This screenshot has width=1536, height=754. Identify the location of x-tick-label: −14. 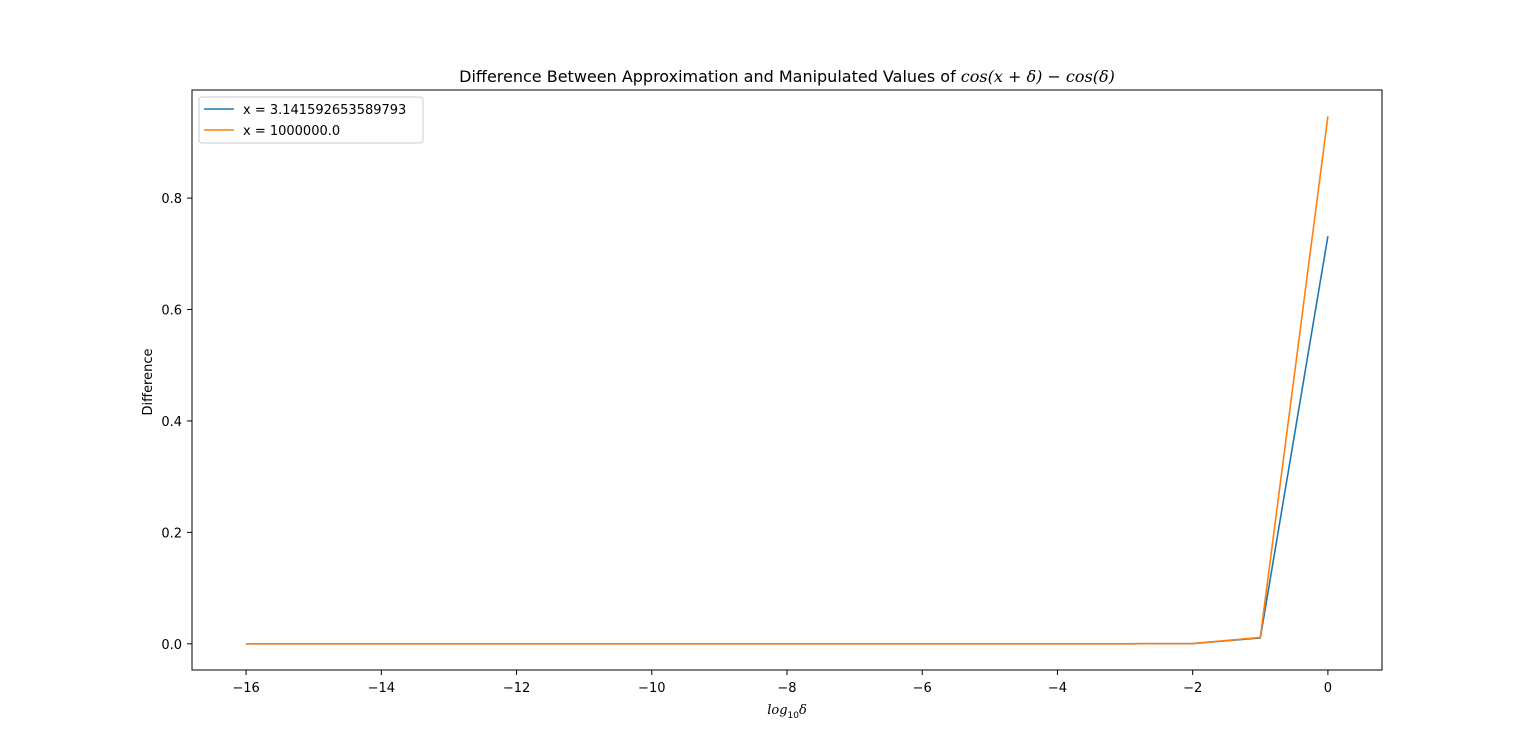
(381, 688).